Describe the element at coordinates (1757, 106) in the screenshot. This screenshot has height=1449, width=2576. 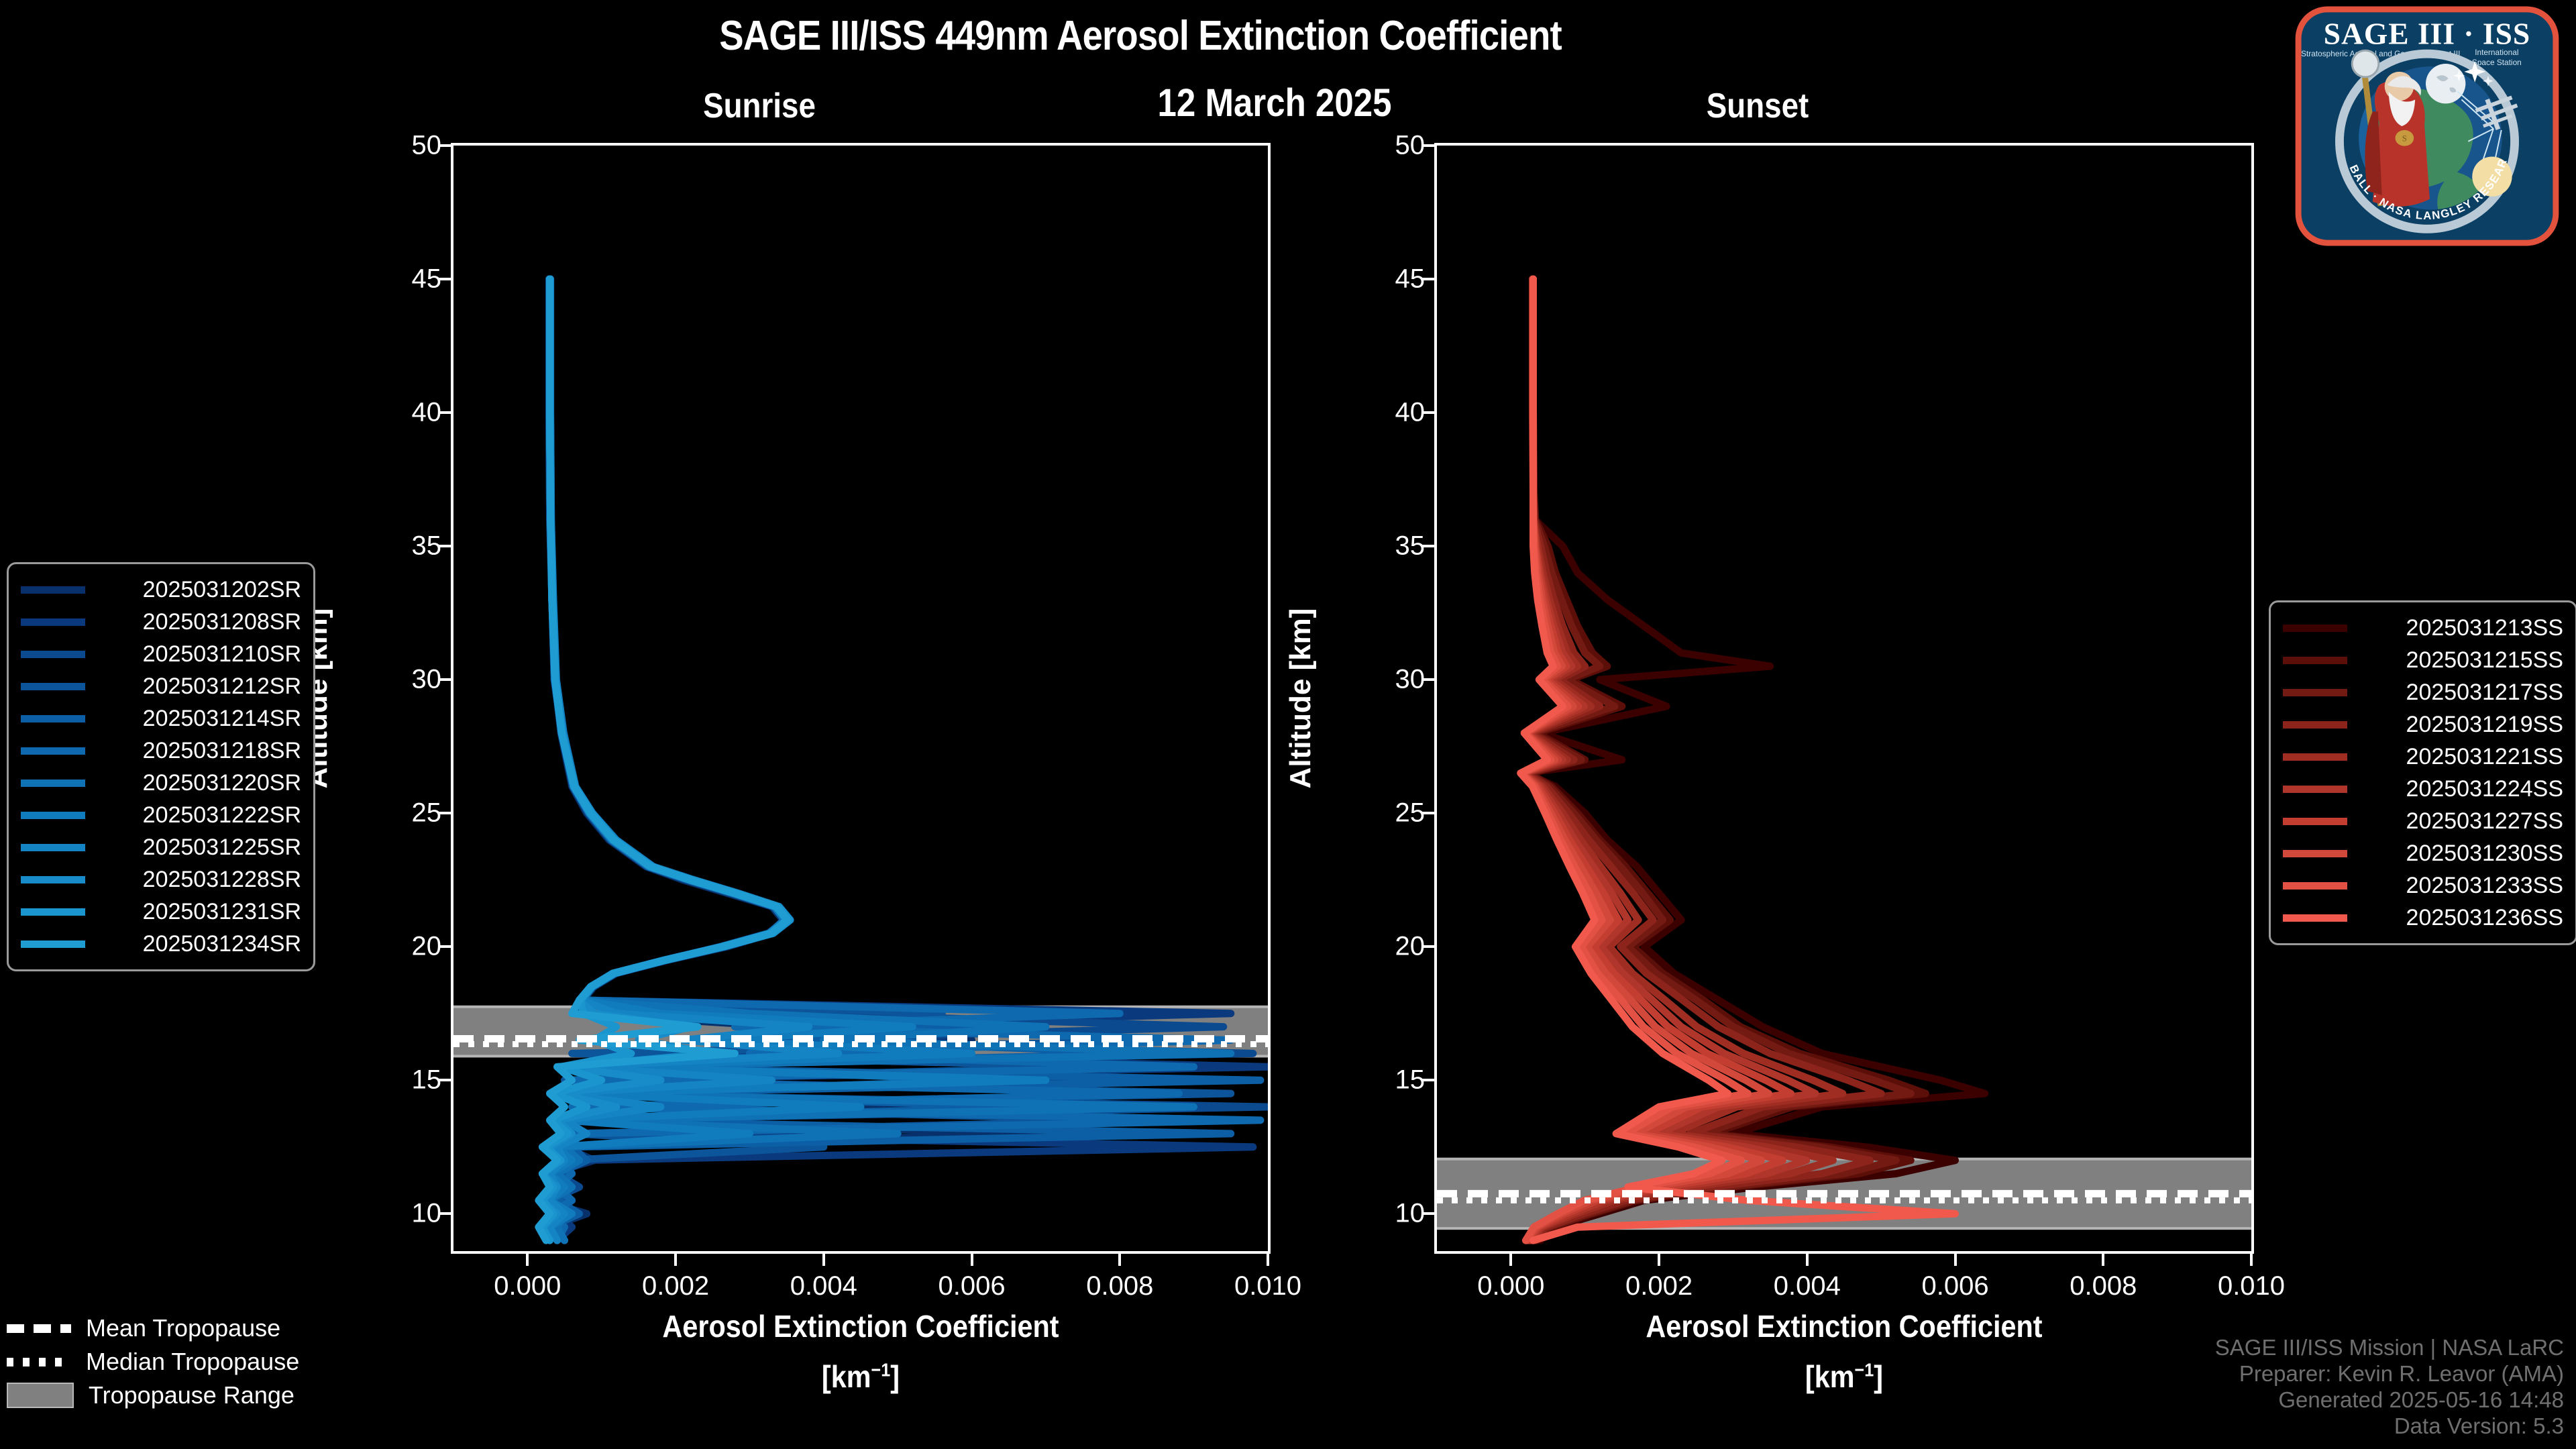
I see `panel-title-sunset: Sunset` at that location.